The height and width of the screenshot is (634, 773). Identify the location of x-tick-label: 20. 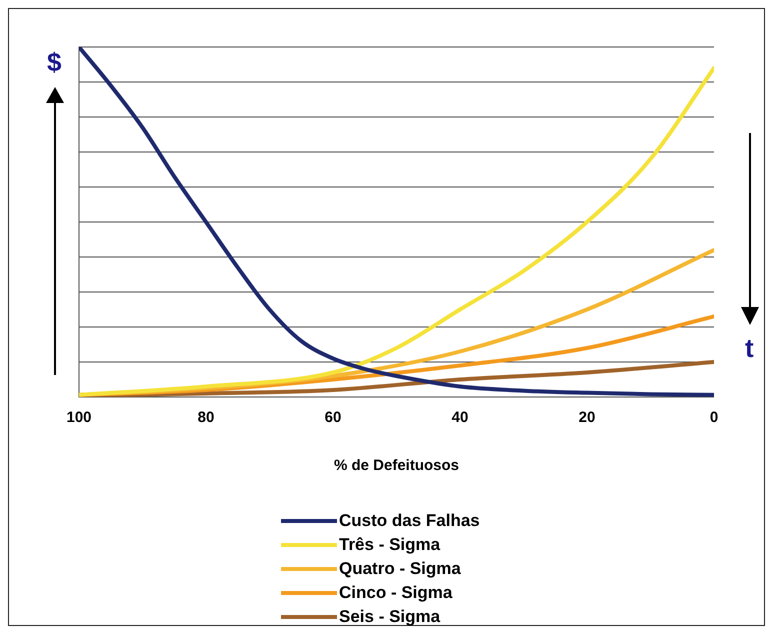
(587, 417).